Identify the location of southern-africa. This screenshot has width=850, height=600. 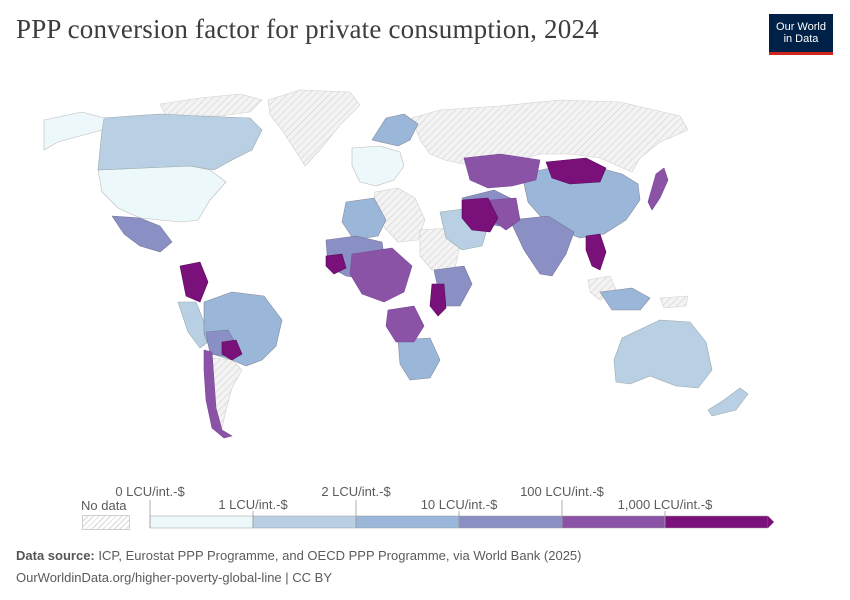
(419, 359).